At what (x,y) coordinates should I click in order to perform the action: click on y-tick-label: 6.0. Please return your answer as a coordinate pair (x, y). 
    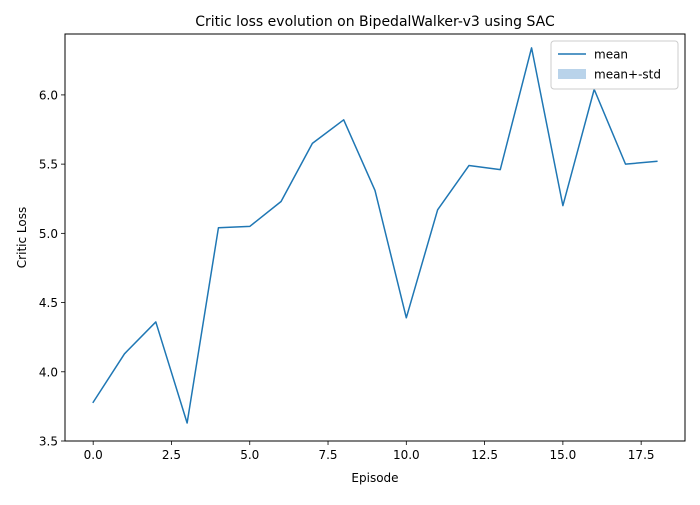
    Looking at the image, I should click on (48, 95).